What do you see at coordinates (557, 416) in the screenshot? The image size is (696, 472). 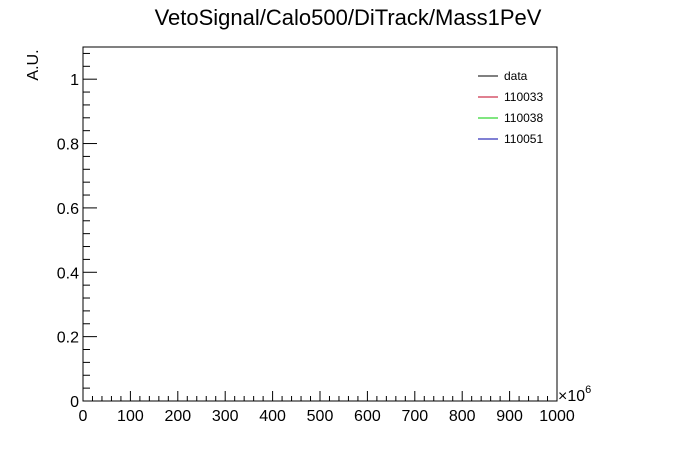 I see `x-tick-label: 1000` at bounding box center [557, 416].